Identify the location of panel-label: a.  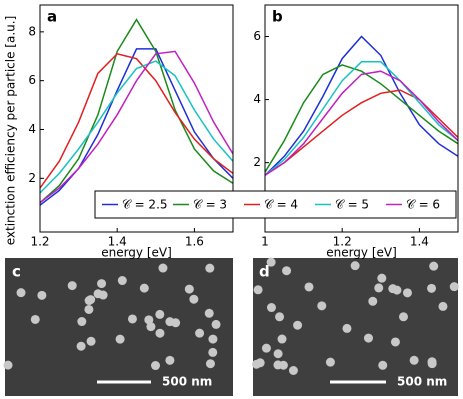
(52, 17).